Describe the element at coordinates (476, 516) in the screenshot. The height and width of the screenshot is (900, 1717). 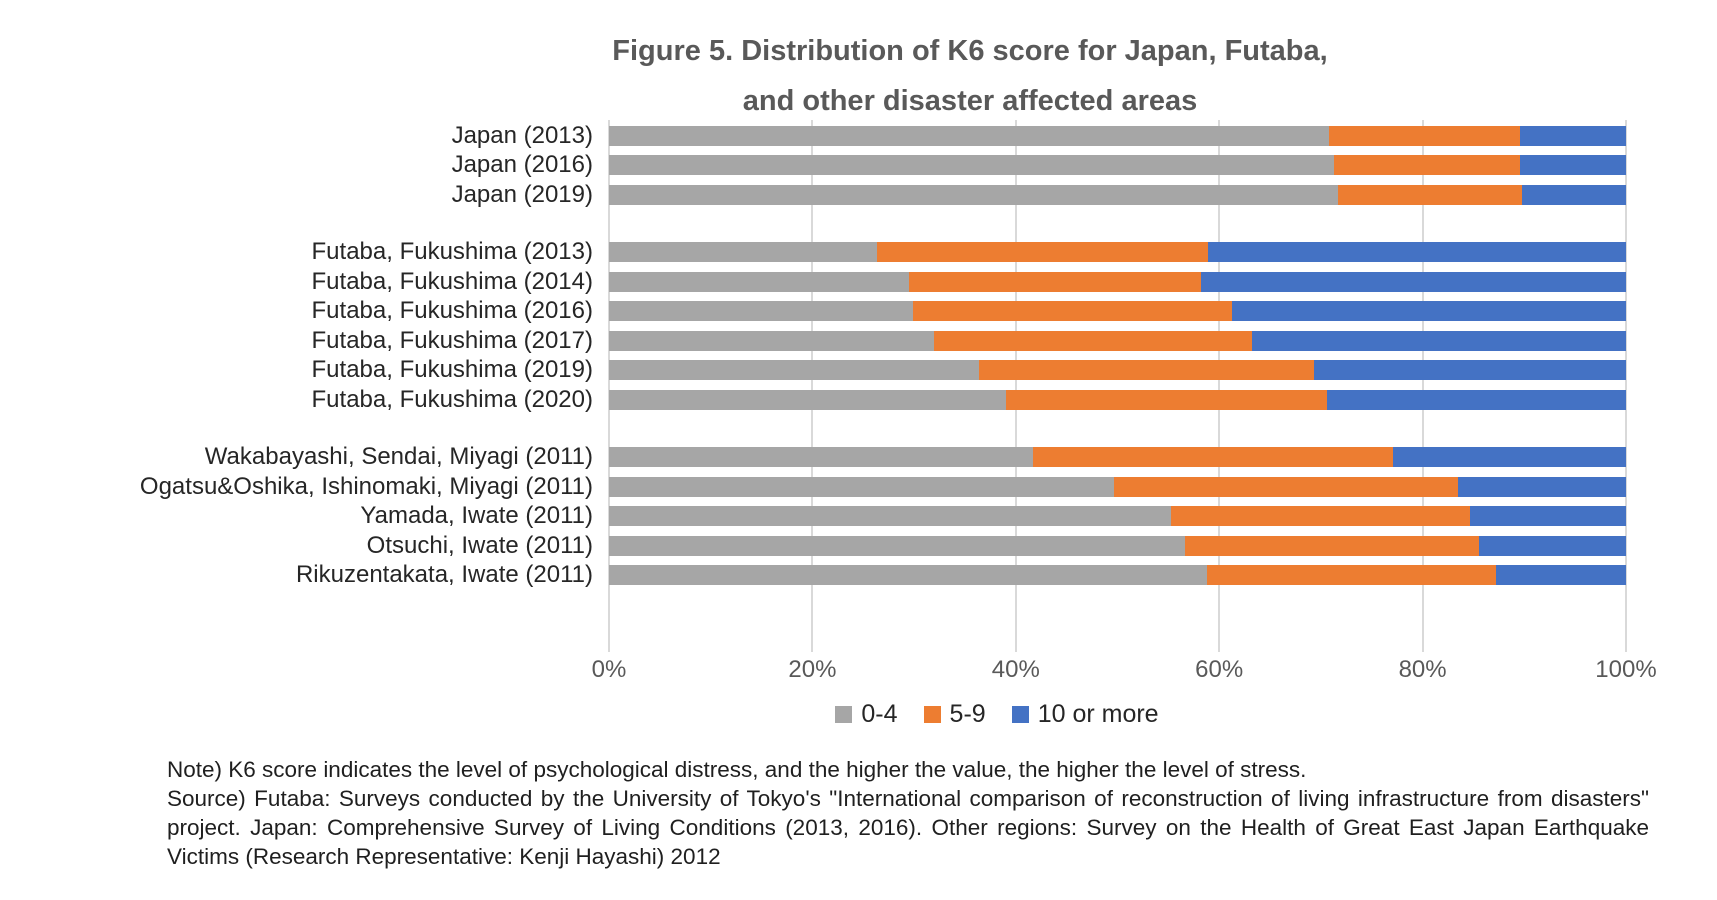
I see `row-label: Yamada, Iwate (2011)` at that location.